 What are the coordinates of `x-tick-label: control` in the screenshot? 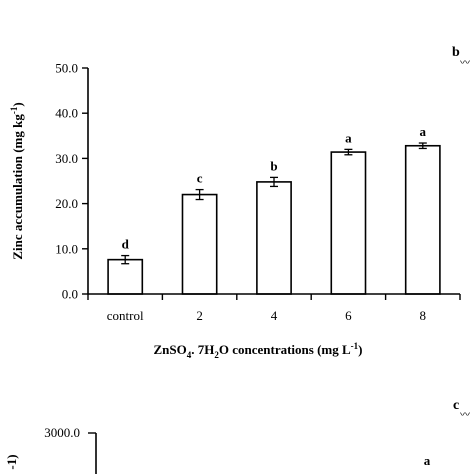 It's located at (125, 315).